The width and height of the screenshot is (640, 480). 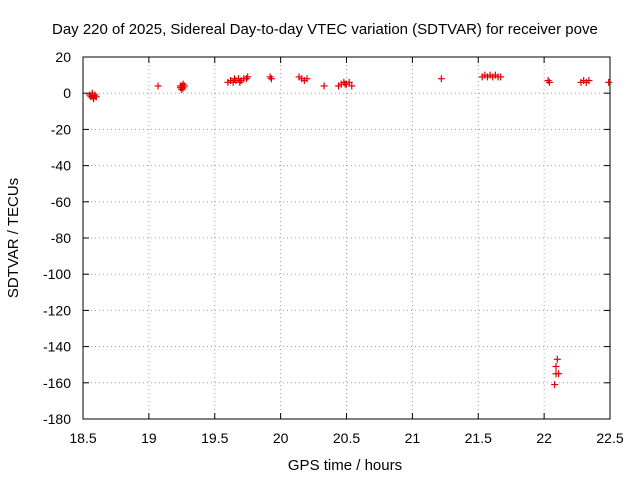 What do you see at coordinates (57, 274) in the screenshot?
I see `y-tick-label: -100` at bounding box center [57, 274].